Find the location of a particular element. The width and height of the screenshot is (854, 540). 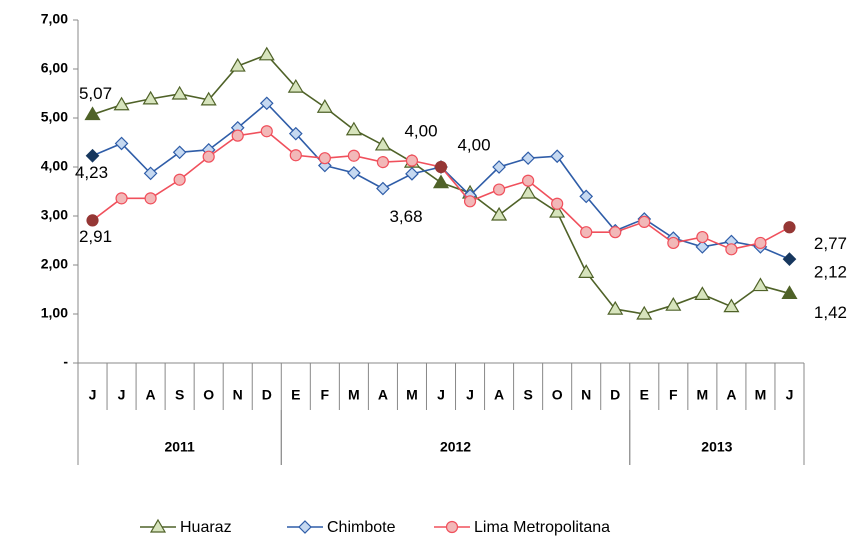

data-label: 1,42 is located at coordinates (830, 312).